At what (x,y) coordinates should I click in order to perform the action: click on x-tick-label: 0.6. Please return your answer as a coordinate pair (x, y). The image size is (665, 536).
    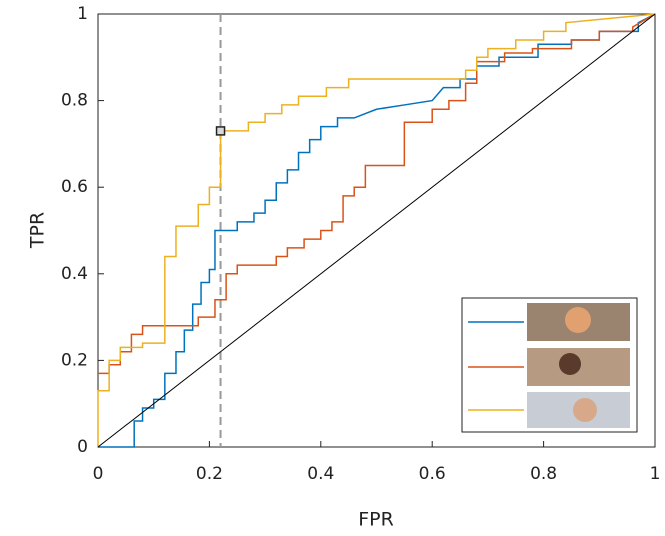
    Looking at the image, I should click on (432, 474).